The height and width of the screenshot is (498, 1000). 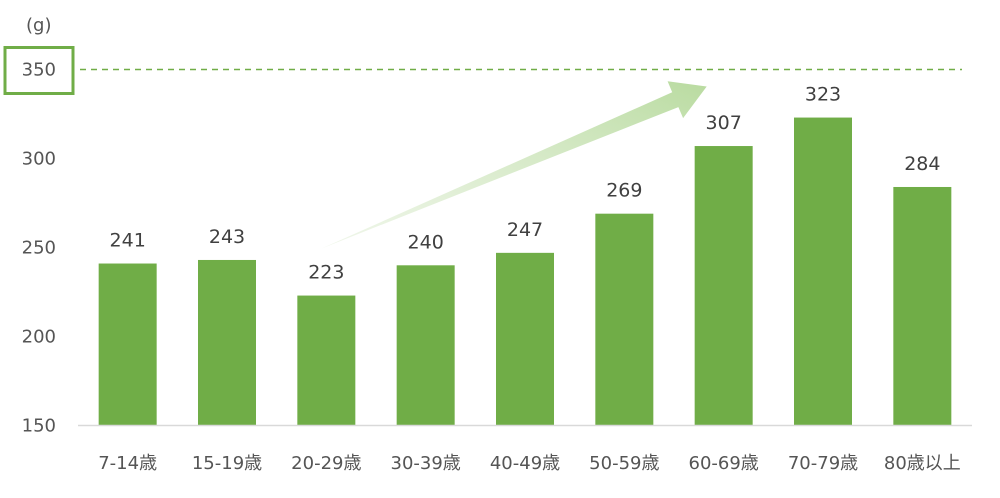 I want to click on data-label: 223, so click(x=326, y=273).